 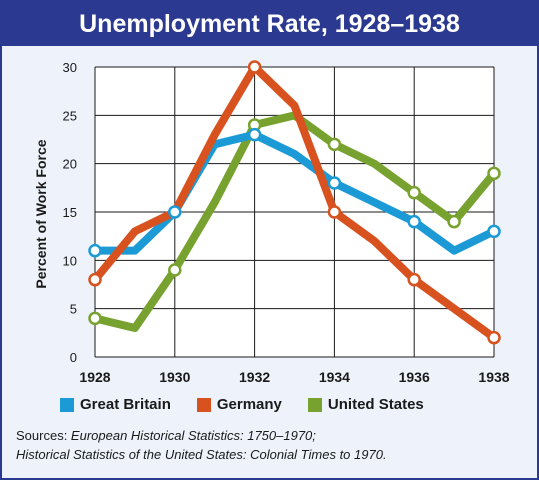 What do you see at coordinates (73, 357) in the screenshot?
I see `y-tick-label: 0` at bounding box center [73, 357].